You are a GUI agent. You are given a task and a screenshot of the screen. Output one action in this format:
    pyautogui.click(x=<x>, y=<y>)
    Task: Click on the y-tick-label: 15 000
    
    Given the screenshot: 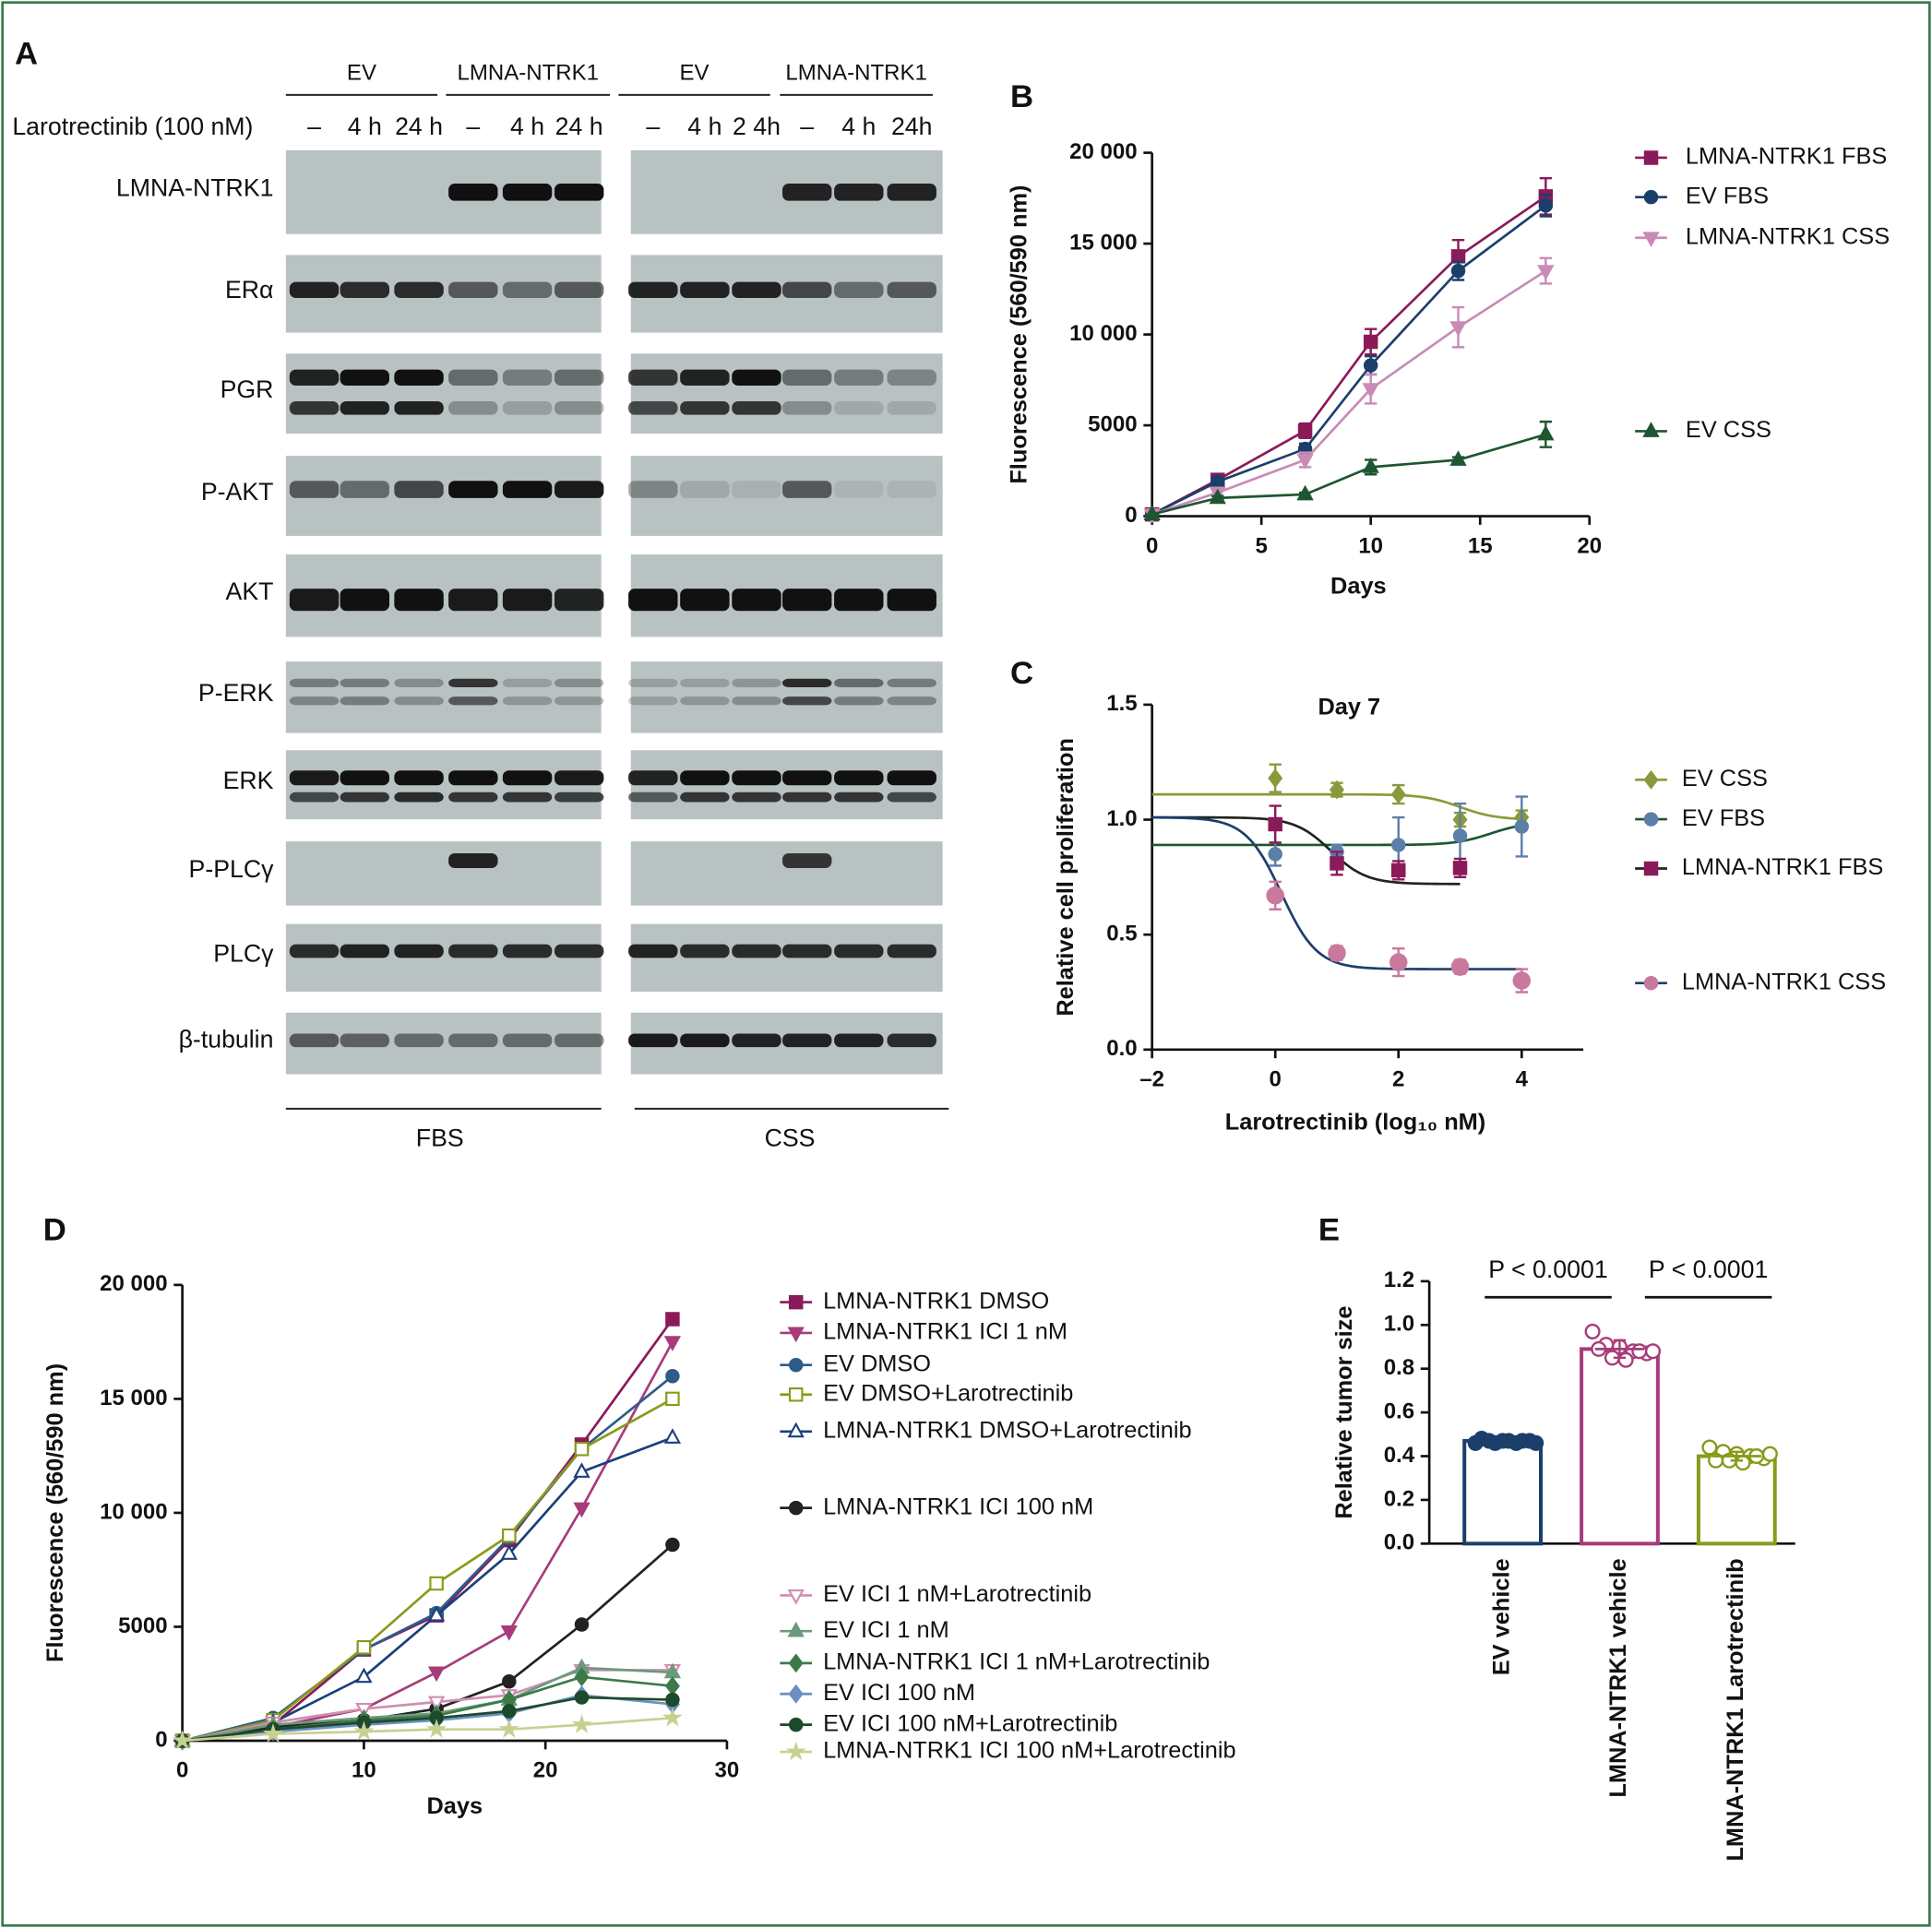 What is the action you would take?
    pyautogui.click(x=133, y=1398)
    